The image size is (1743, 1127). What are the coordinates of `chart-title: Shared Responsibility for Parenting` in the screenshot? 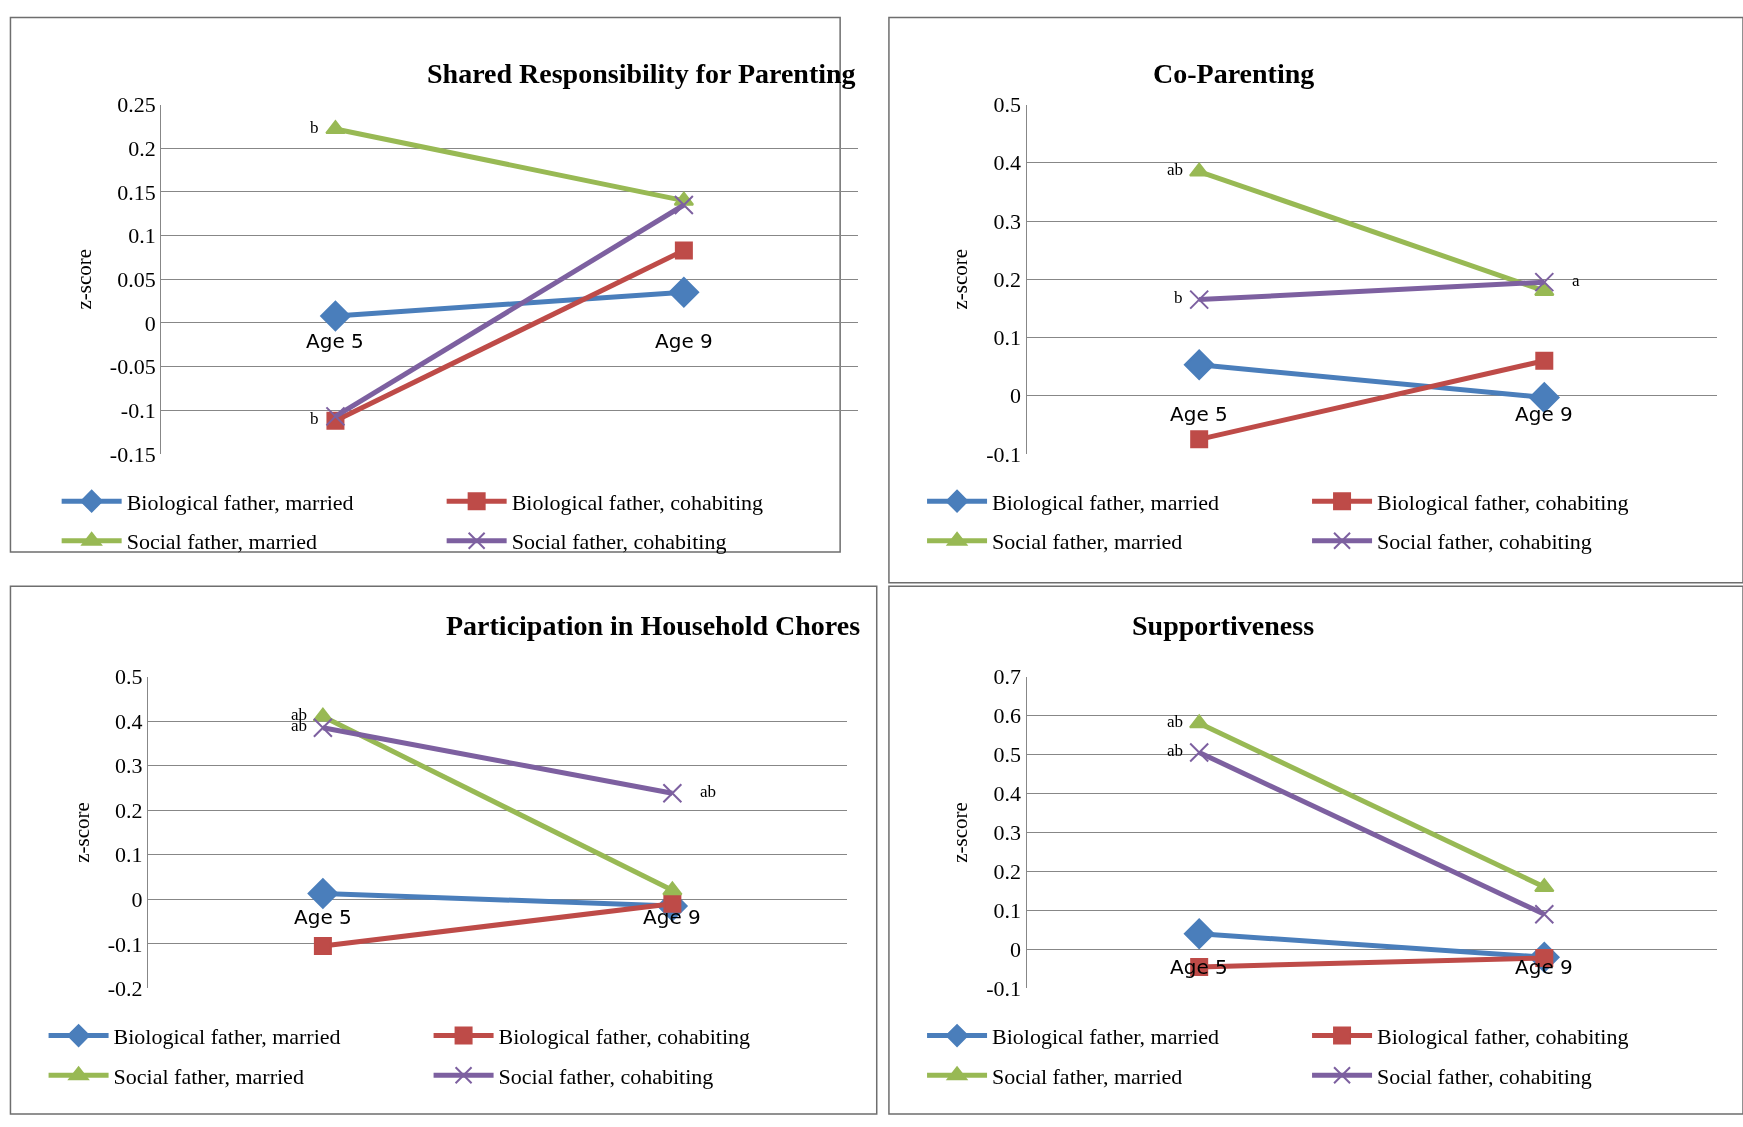 It's located at (641, 73).